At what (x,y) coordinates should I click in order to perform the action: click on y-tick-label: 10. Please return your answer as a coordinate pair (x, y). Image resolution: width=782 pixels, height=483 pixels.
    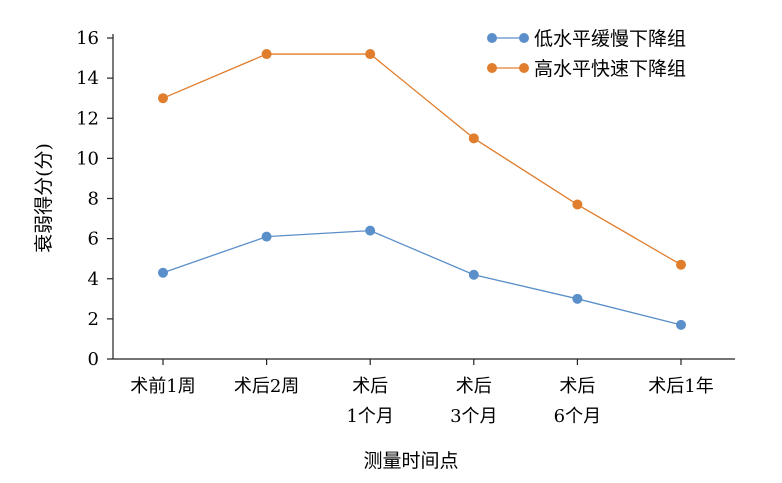
    Looking at the image, I should click on (87, 158).